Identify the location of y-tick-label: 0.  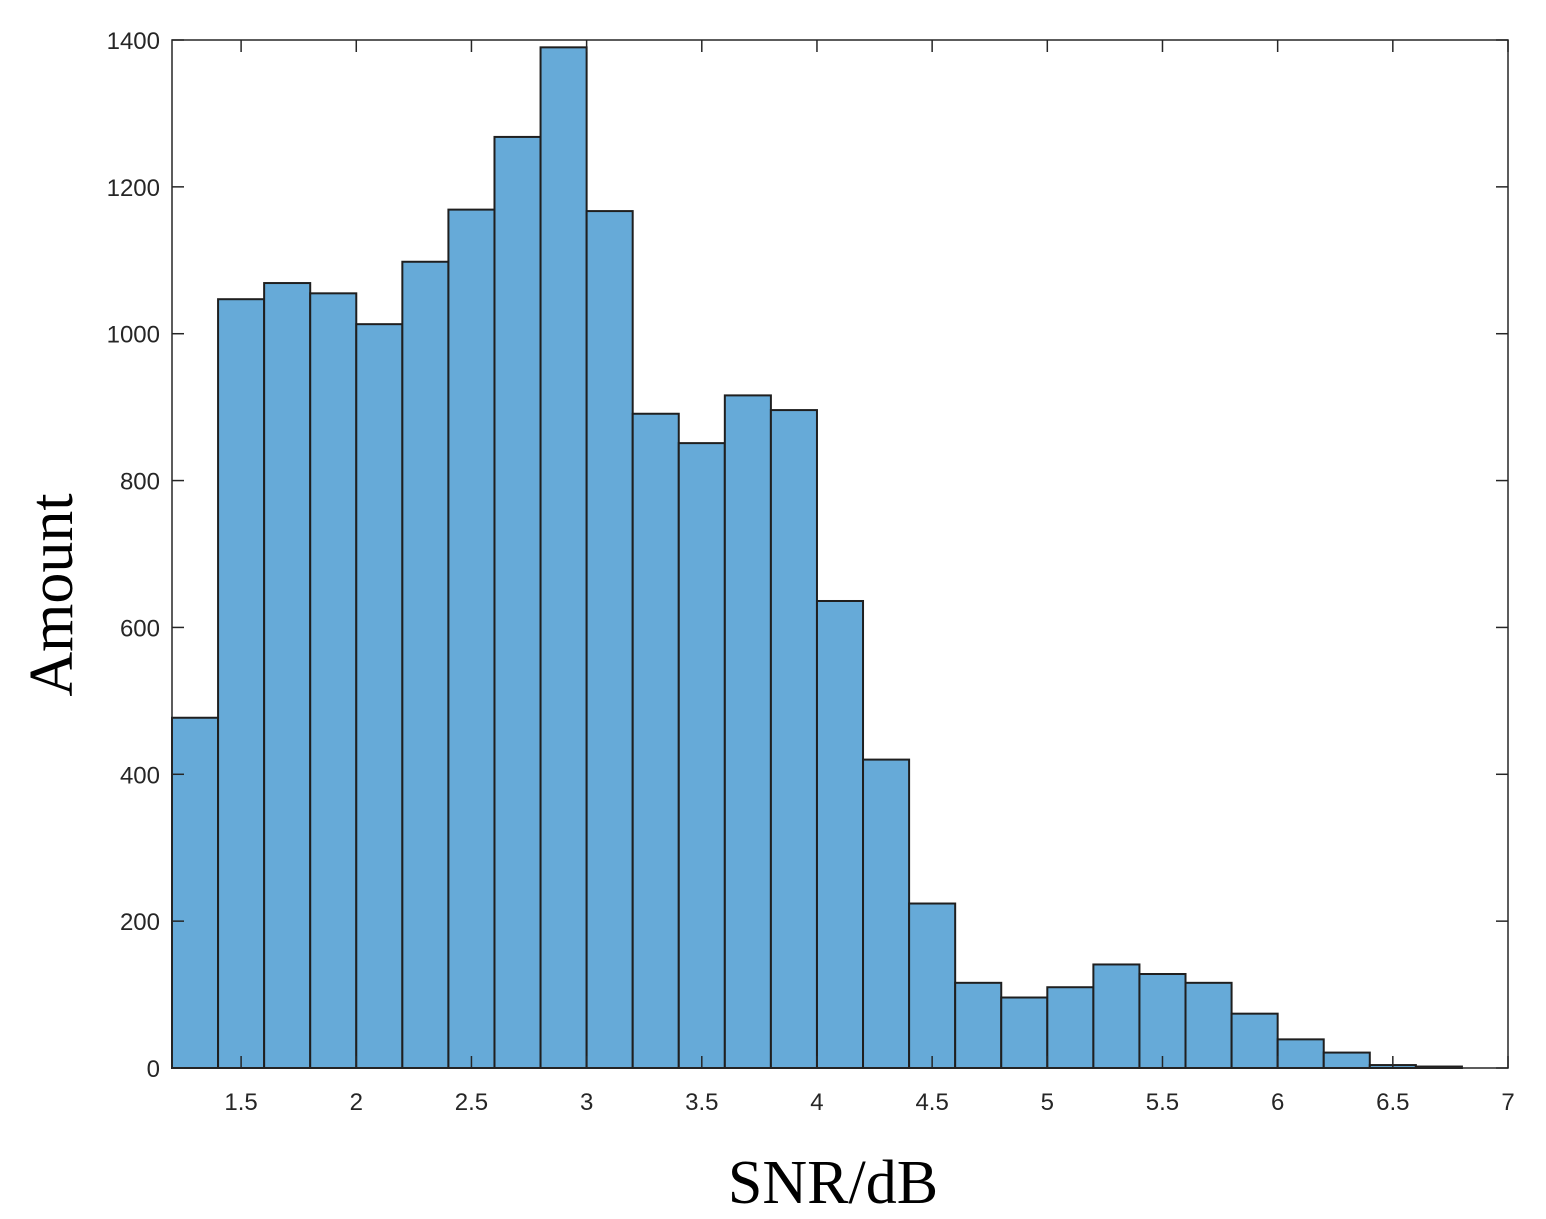
(153, 1069).